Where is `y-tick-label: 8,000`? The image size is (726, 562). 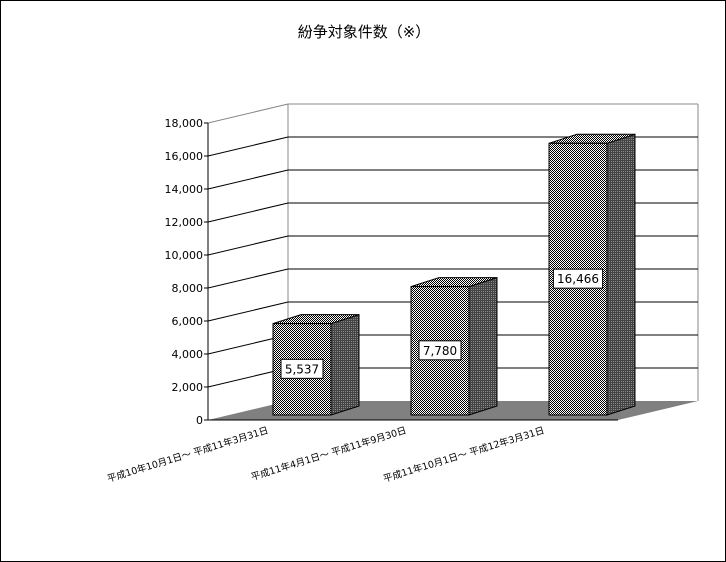
y-tick-label: 8,000 is located at coordinates (188, 288).